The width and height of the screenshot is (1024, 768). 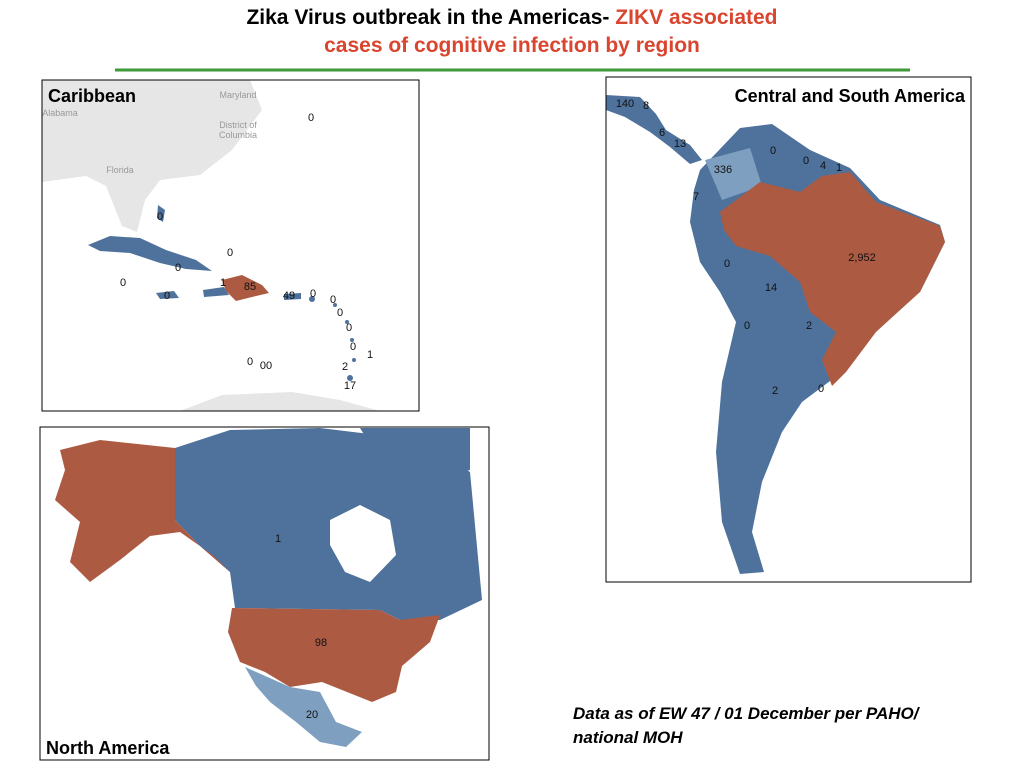 I want to click on puerto-rico, so click(x=292, y=296).